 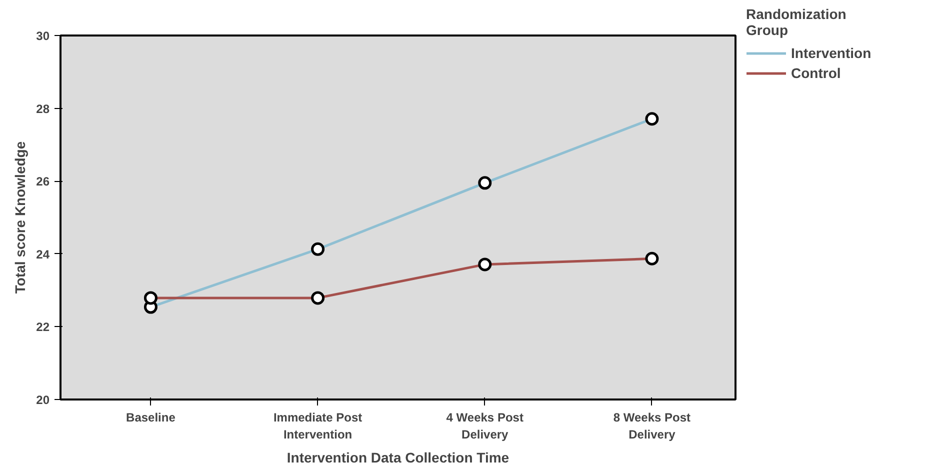 I want to click on y-tick-label: 22, so click(x=43, y=327).